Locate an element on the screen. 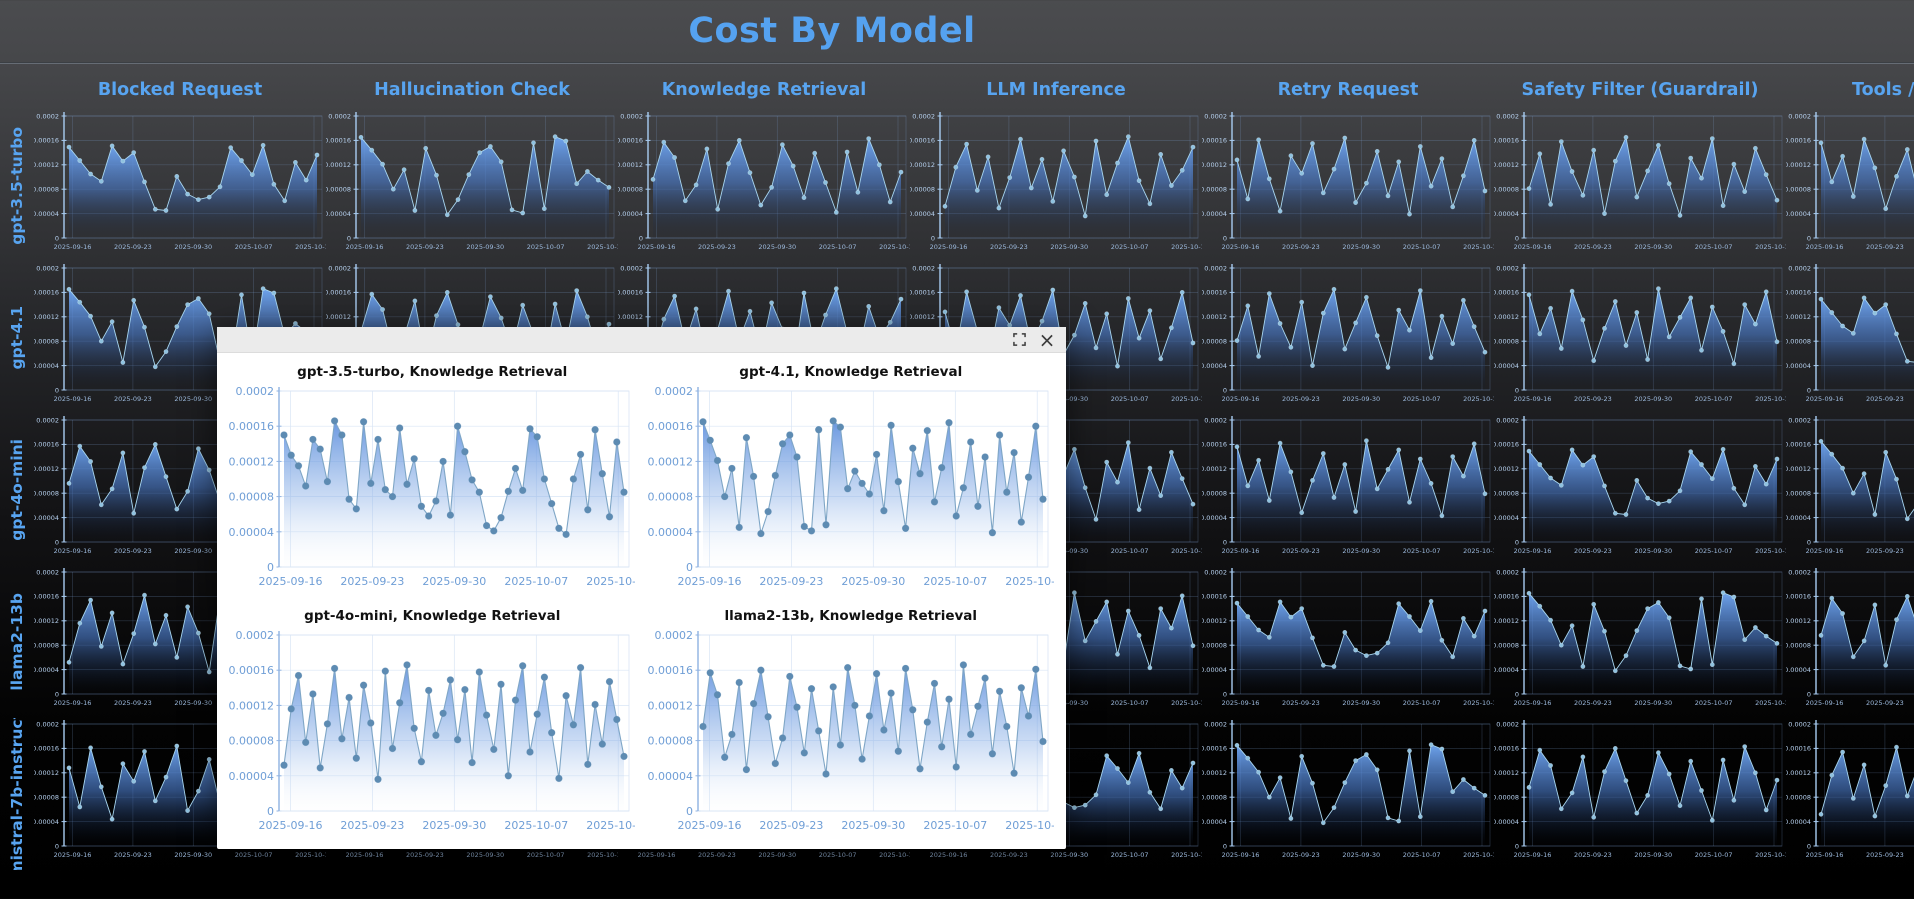 Image resolution: width=1914 pixels, height=899 pixels. modal-chart-title: llama2-13b, Knowledge Retrieval is located at coordinates (851, 616).